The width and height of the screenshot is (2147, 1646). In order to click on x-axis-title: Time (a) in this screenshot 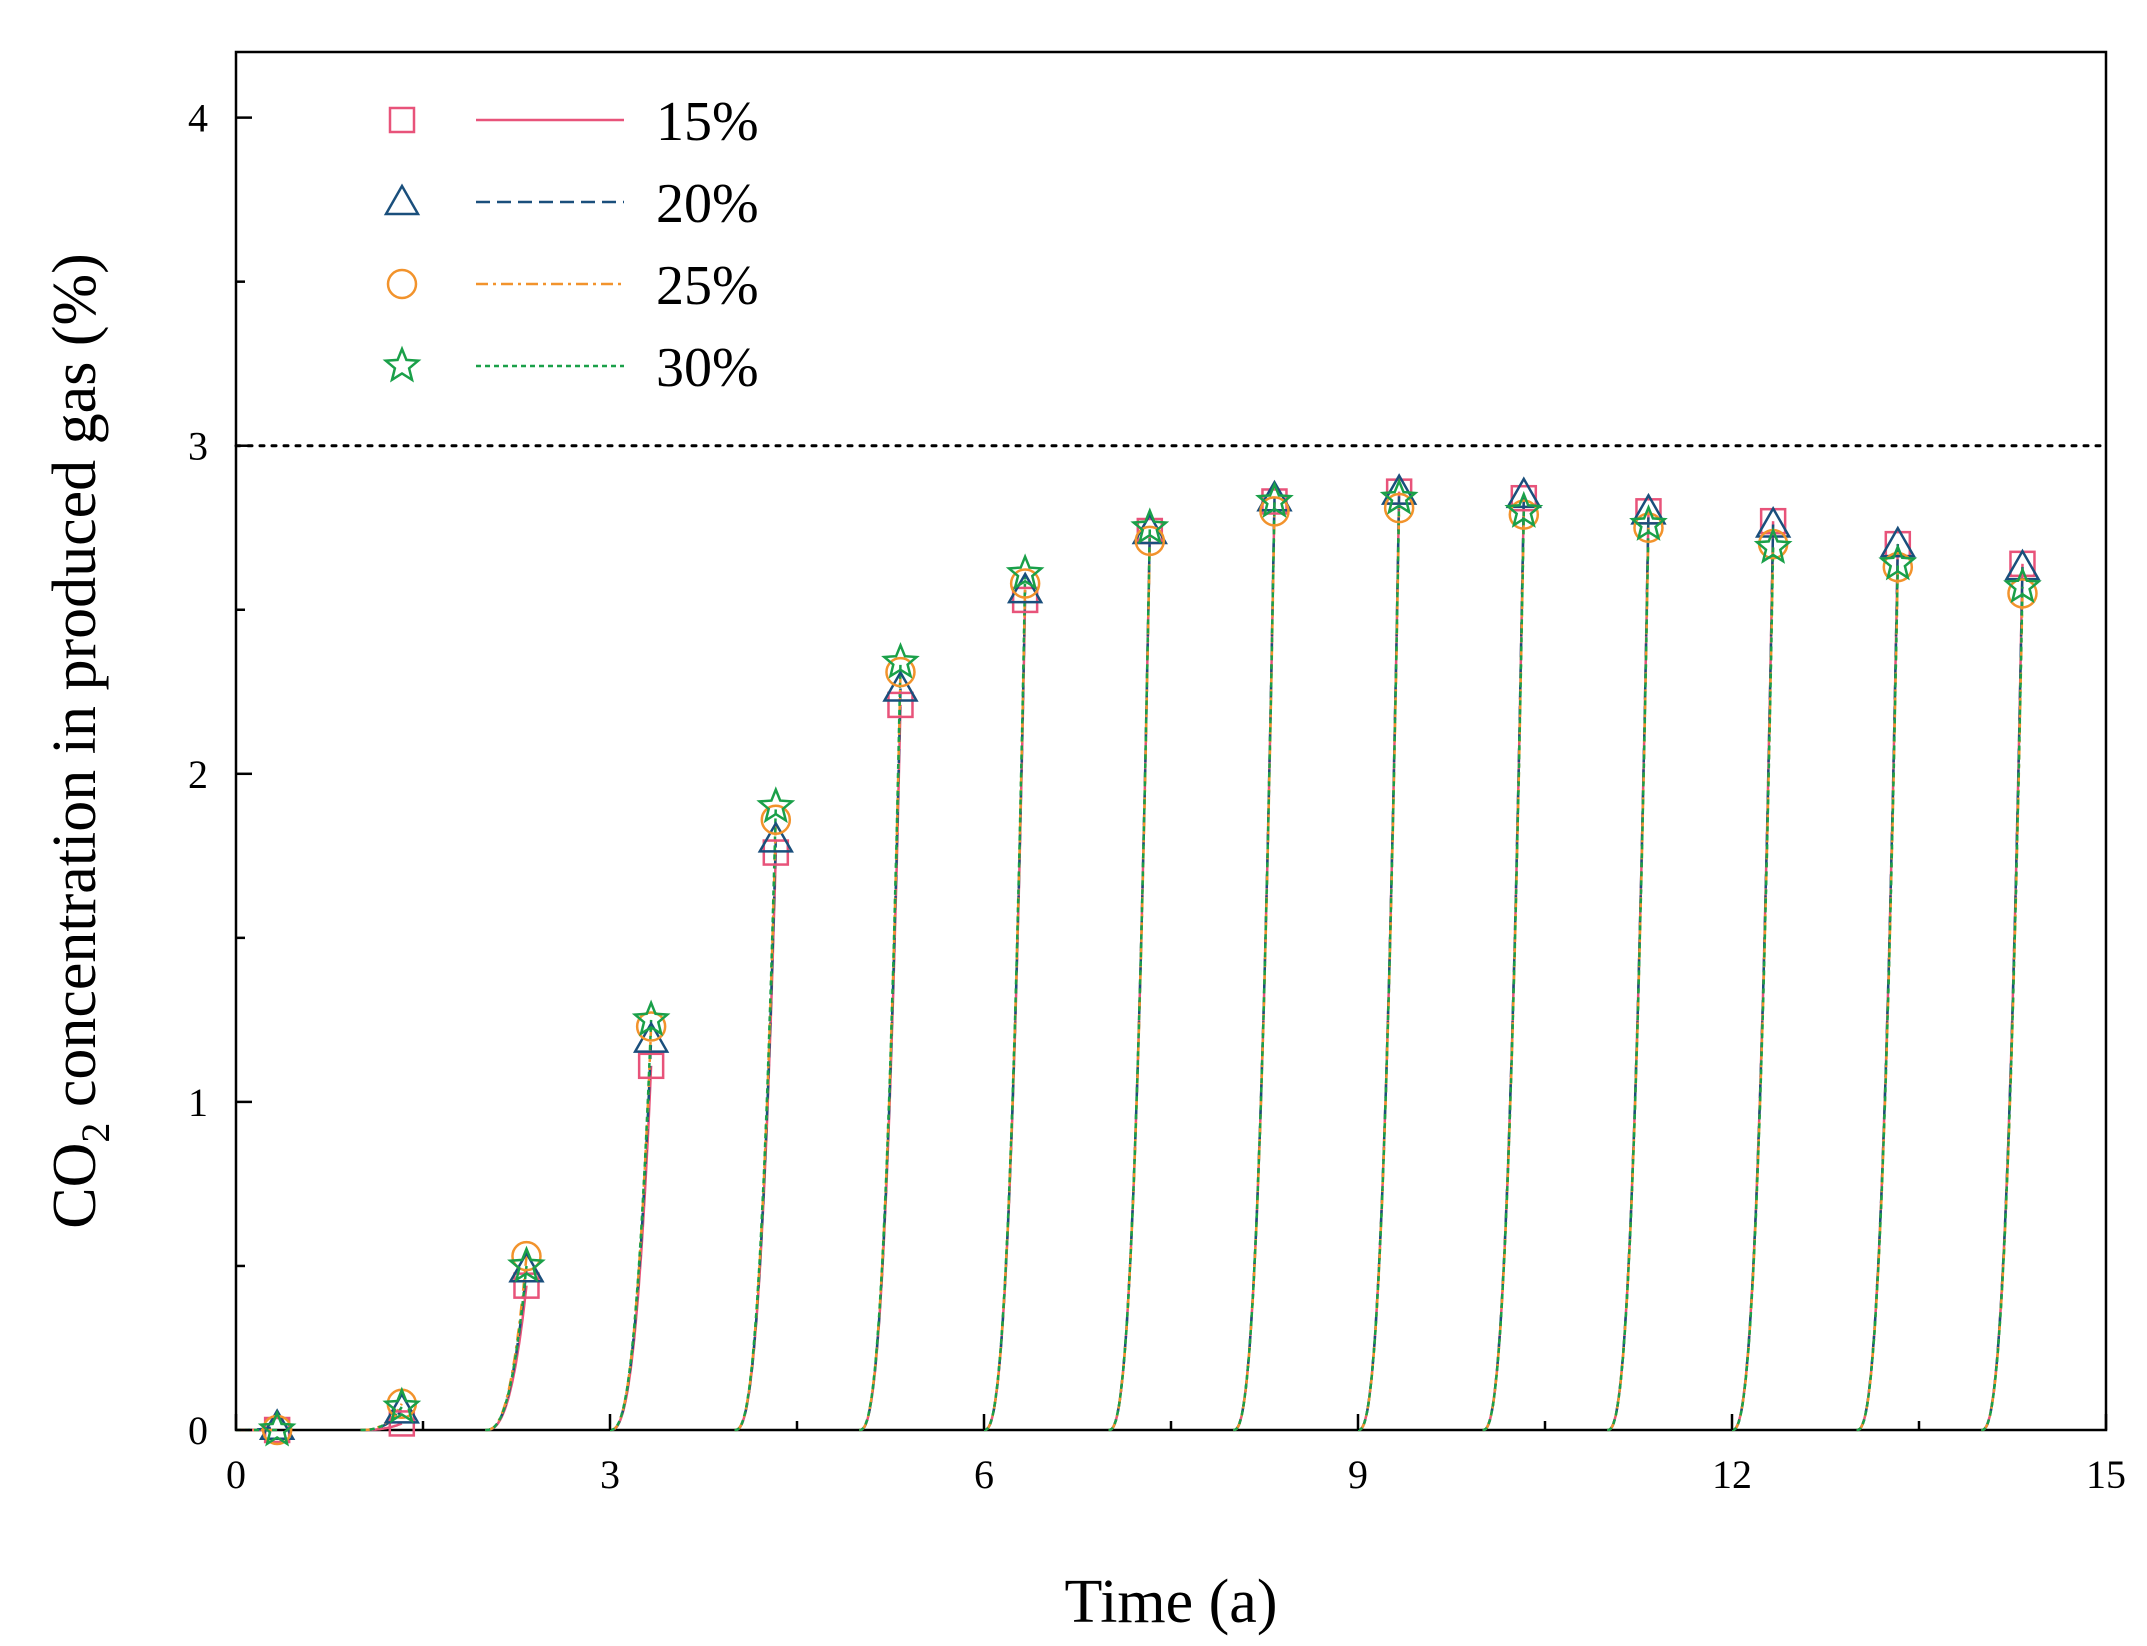, I will do `click(1171, 1602)`.